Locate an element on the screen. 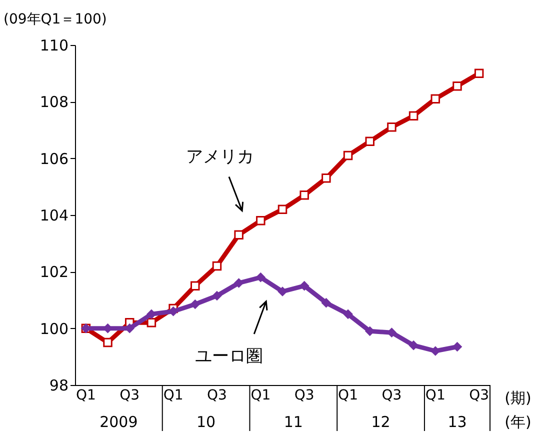  y-tick-label: 110 is located at coordinates (54, 45).